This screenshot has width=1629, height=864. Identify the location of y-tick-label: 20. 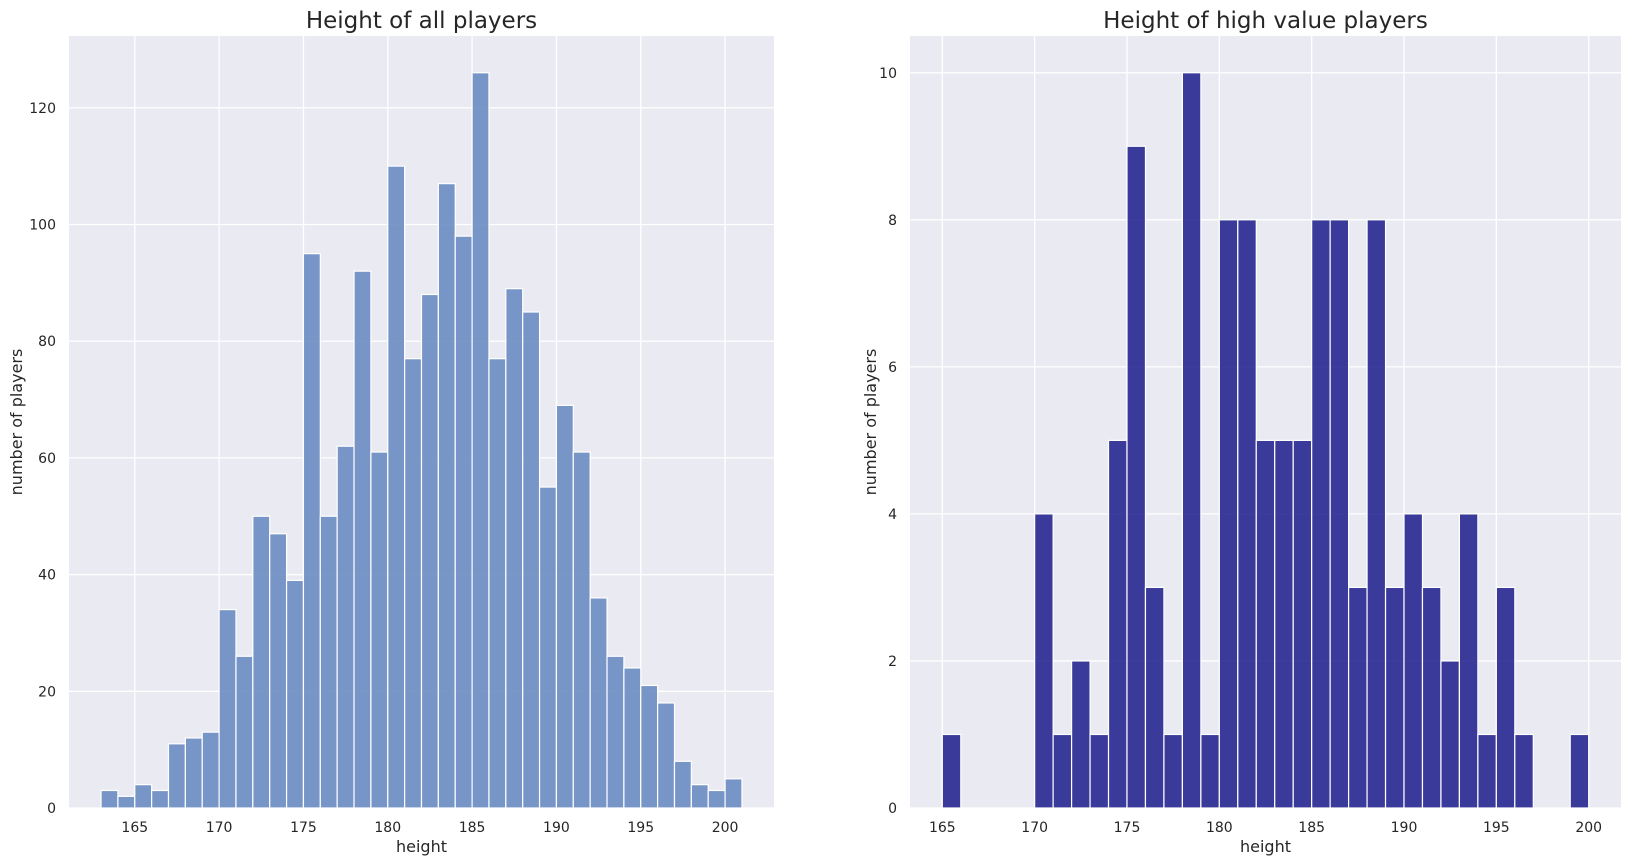
(47, 692).